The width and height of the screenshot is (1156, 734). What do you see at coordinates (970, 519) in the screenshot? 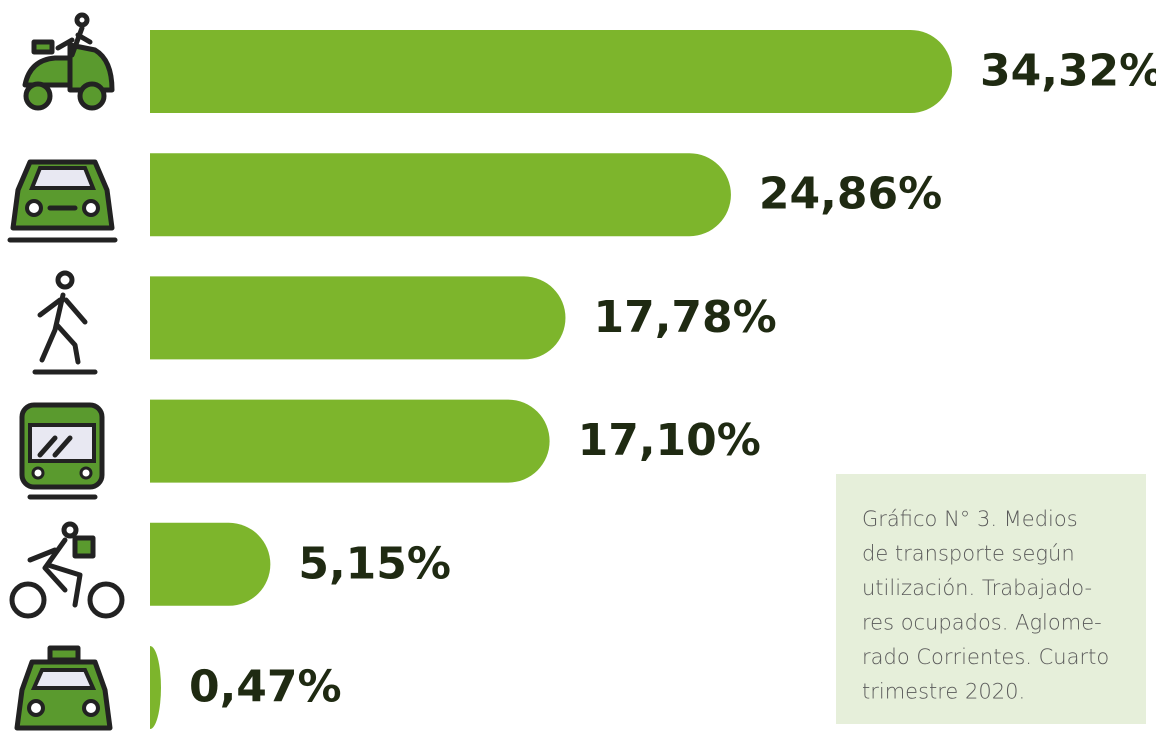
I see `caption-line: Gráfico N° 3. Medios` at bounding box center [970, 519].